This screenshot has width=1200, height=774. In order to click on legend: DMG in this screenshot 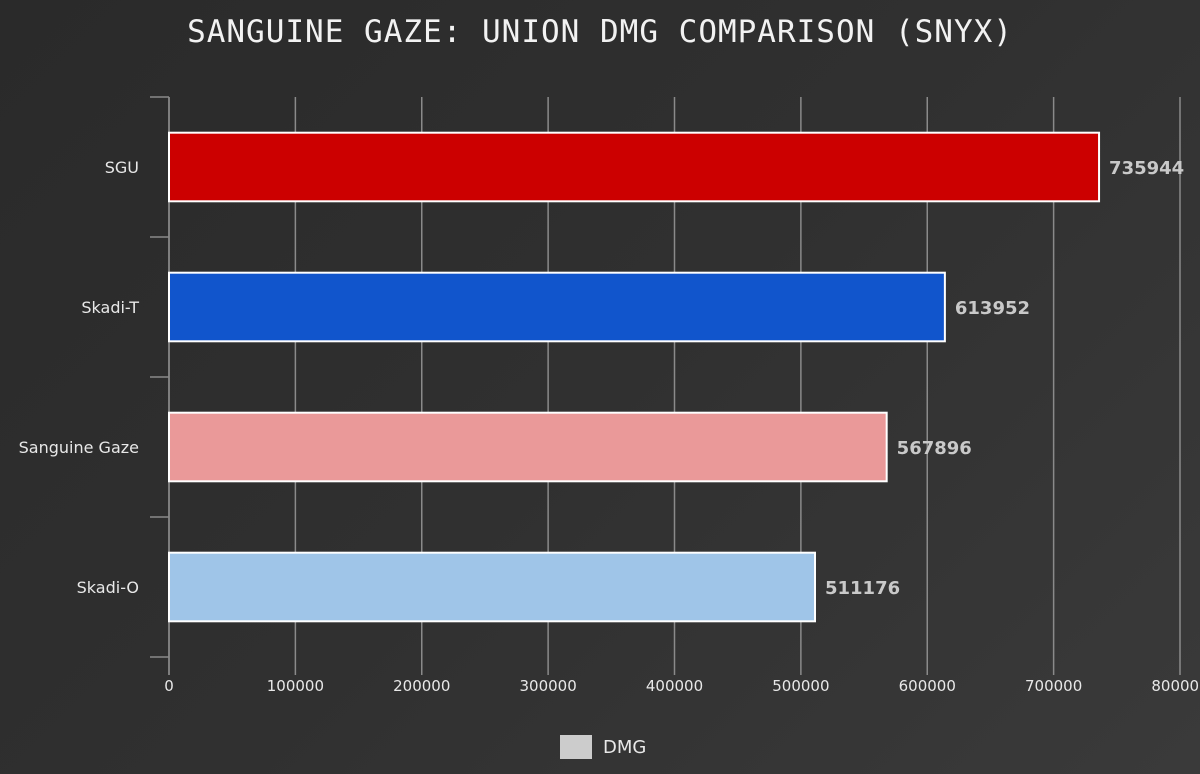, I will do `click(603, 747)`.